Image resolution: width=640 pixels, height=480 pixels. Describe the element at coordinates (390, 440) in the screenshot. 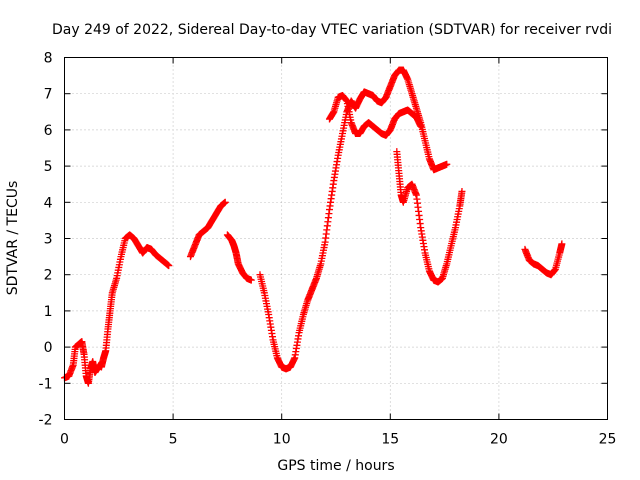

I see `x-tick-label: 15` at that location.